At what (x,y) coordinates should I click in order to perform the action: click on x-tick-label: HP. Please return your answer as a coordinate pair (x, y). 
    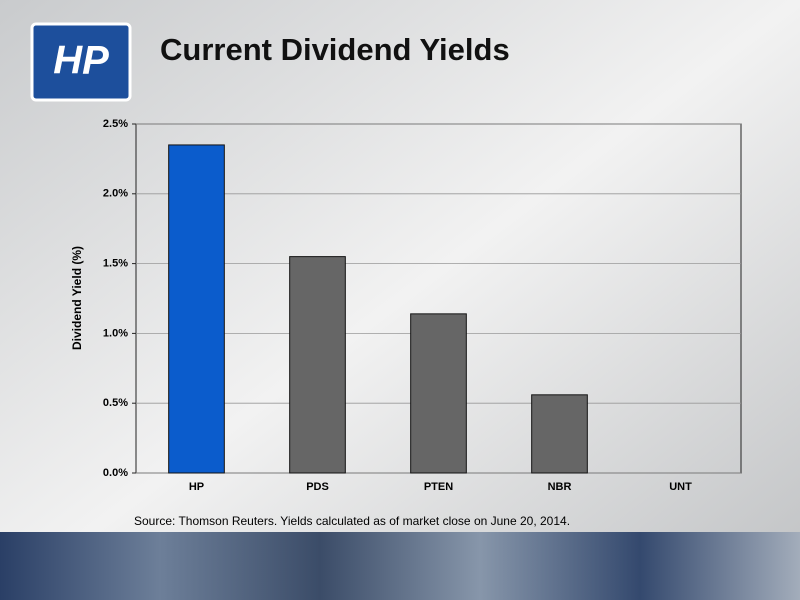
    Looking at the image, I should click on (196, 487).